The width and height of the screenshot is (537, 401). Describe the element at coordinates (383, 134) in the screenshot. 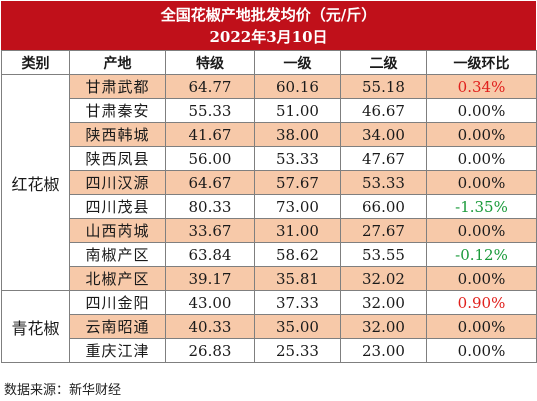

I see `second-grade-cell: 34.00` at that location.